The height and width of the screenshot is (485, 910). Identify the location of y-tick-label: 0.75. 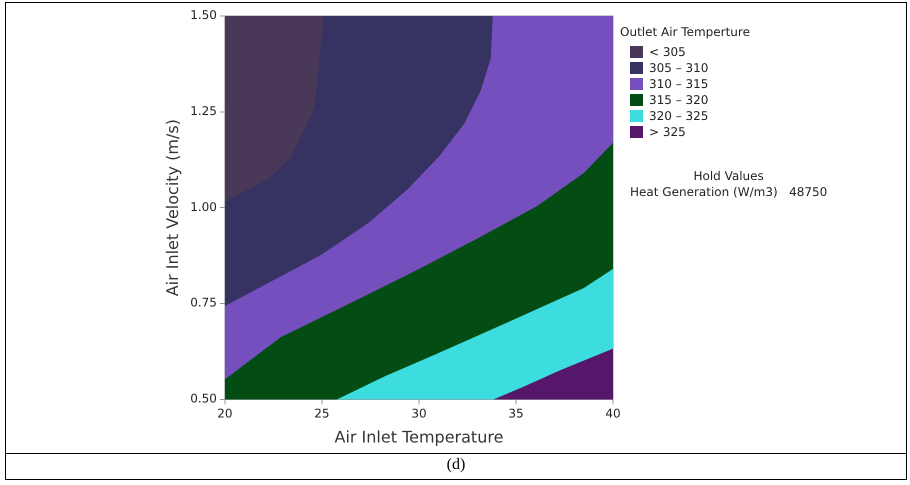
(203, 303).